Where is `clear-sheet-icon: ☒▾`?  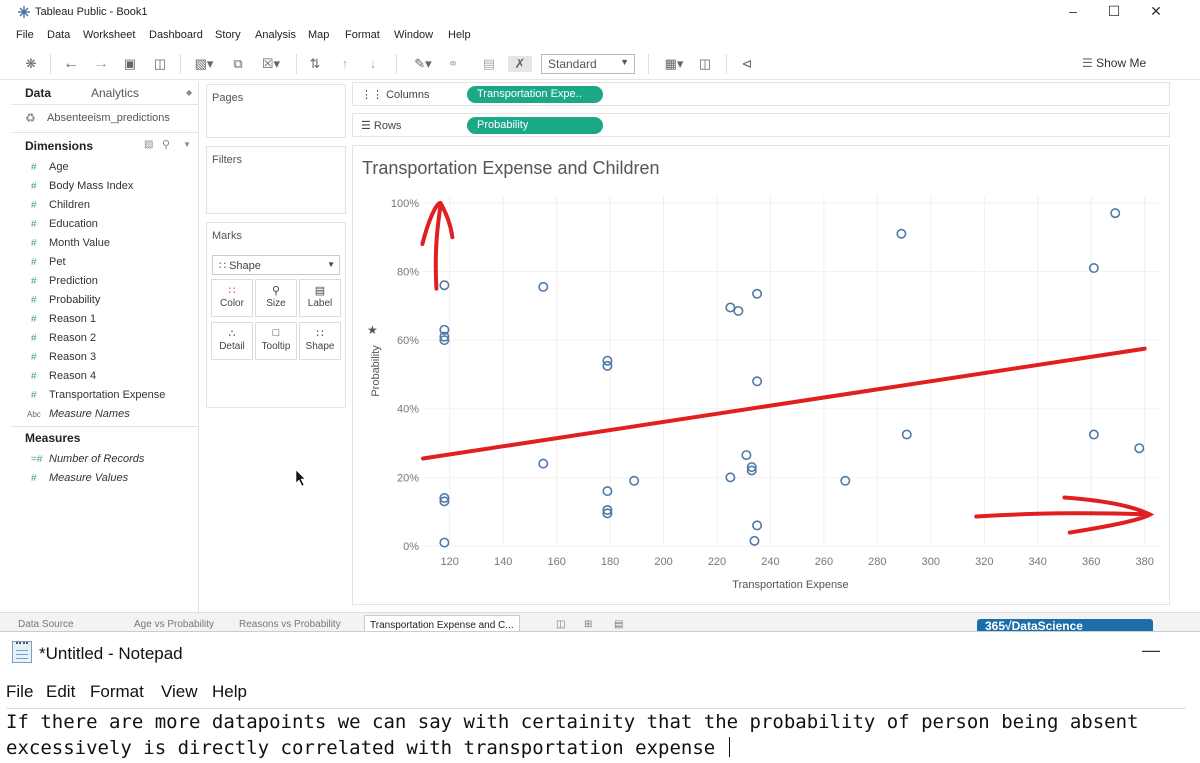
clear-sheet-icon: ☒▾ is located at coordinates (271, 63).